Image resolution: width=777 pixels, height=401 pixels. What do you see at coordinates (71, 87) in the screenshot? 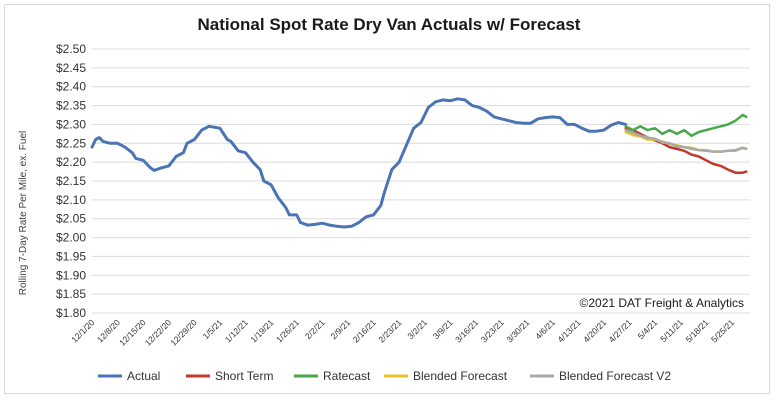
I see `y-tick-label: $2.40` at bounding box center [71, 87].